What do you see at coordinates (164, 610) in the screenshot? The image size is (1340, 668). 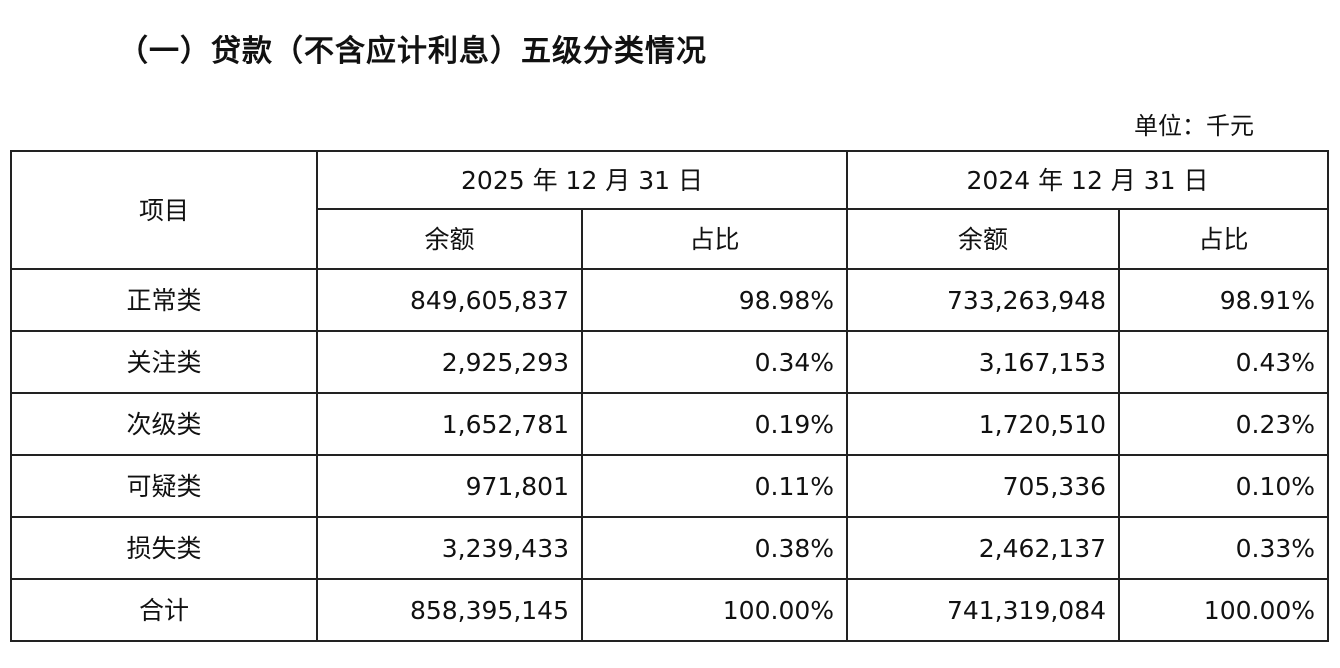 I see `row-item: 合计` at bounding box center [164, 610].